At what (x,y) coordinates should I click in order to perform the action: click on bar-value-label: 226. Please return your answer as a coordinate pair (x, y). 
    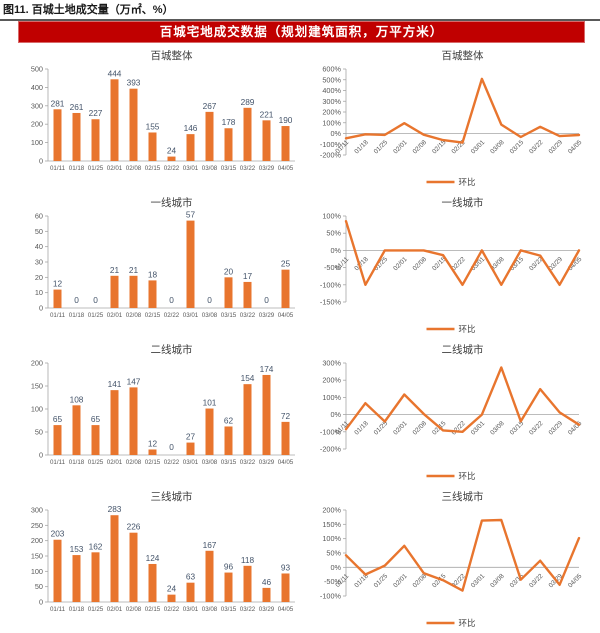
    Looking at the image, I should click on (134, 527).